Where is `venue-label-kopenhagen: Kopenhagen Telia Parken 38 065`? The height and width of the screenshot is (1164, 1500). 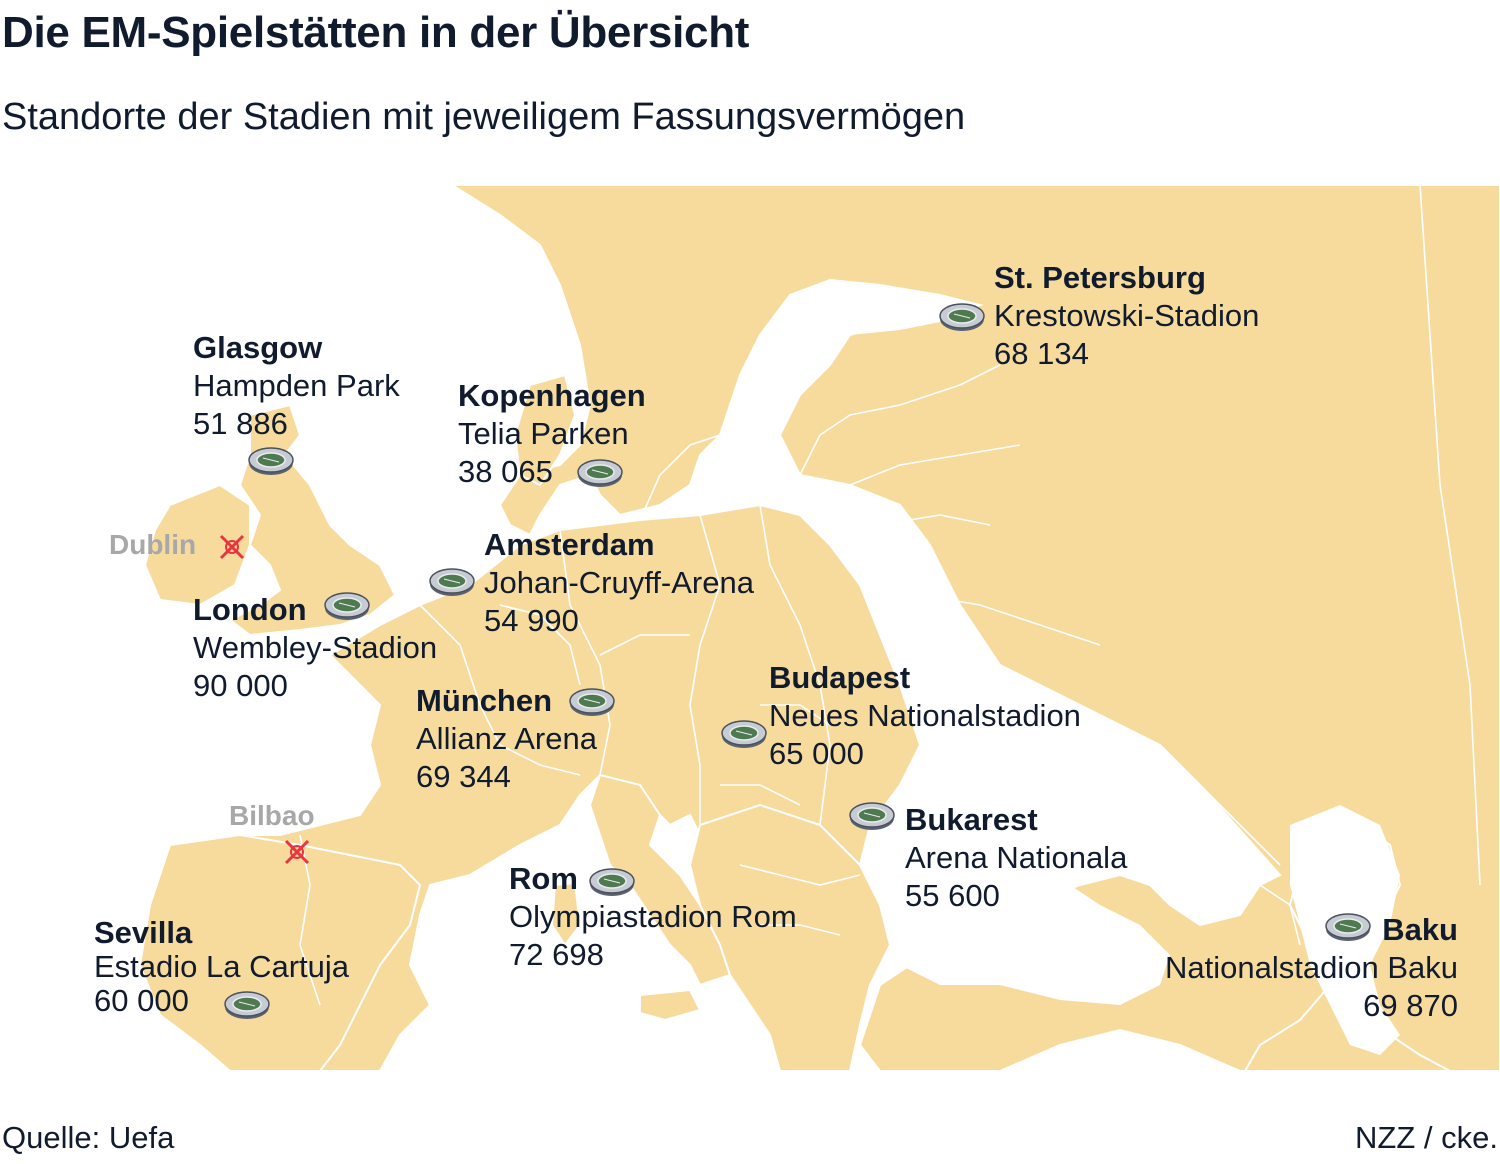 venue-label-kopenhagen: Kopenhagen Telia Parken 38 065 is located at coordinates (552, 434).